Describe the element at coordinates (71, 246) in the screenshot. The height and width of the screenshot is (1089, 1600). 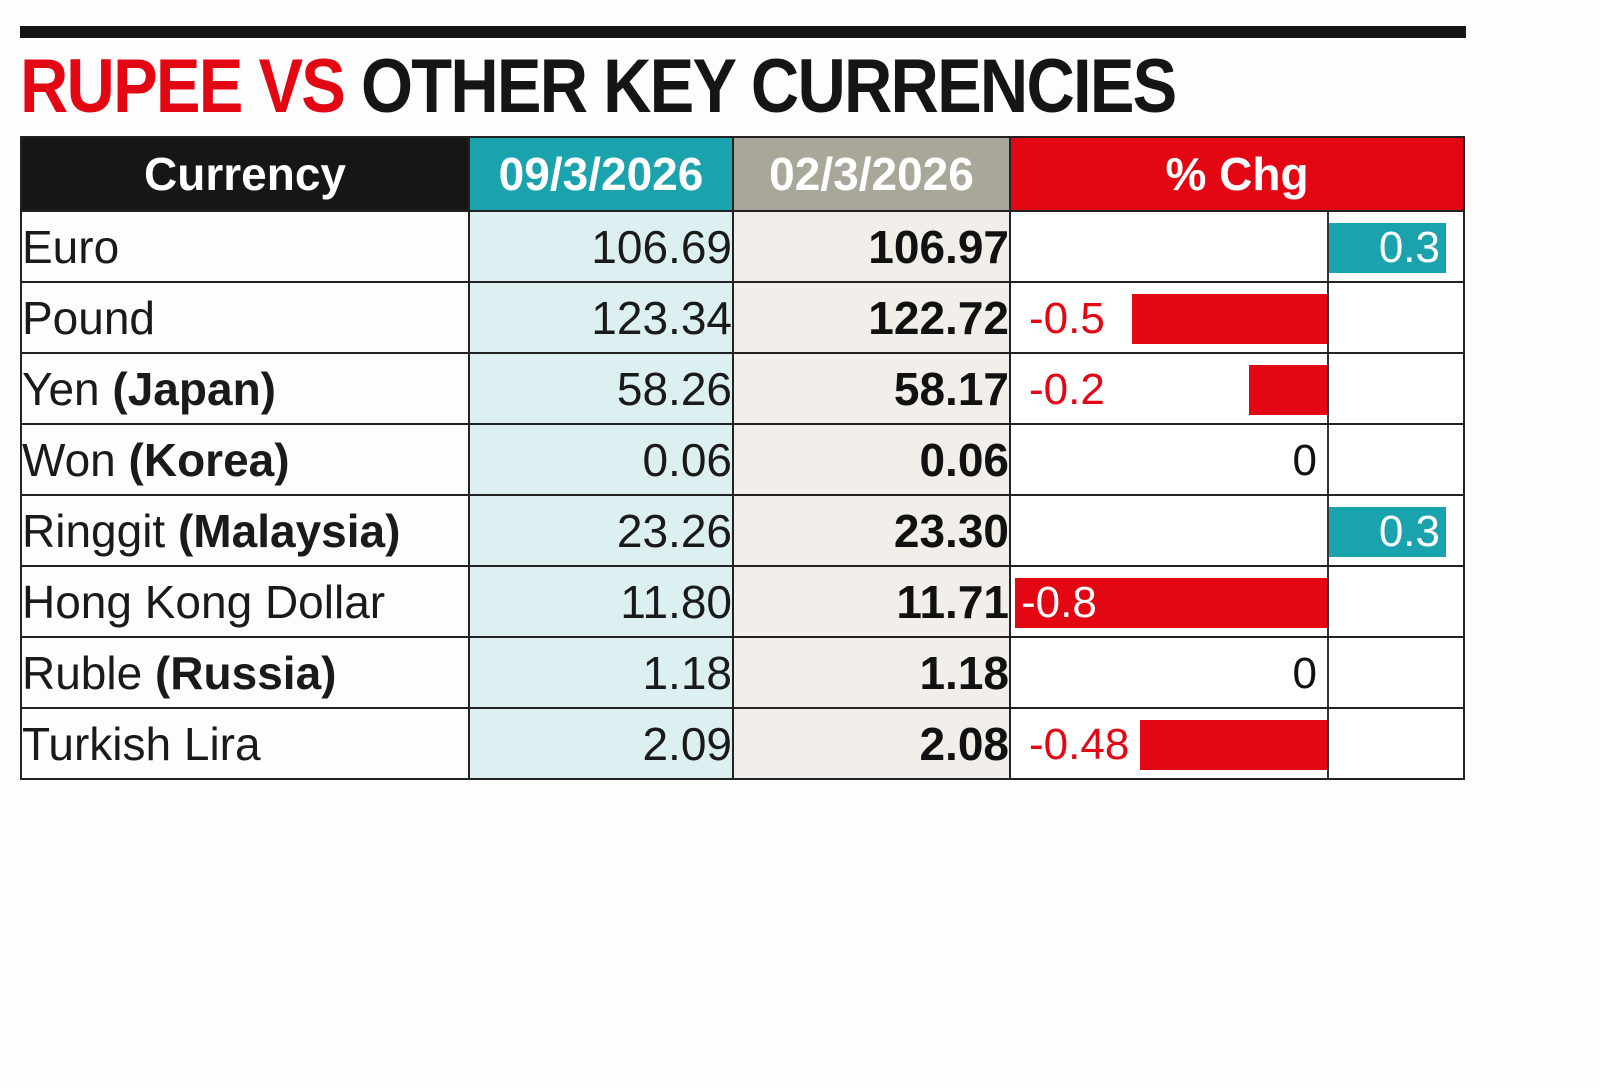
I see `currency-name: Euro` at that location.